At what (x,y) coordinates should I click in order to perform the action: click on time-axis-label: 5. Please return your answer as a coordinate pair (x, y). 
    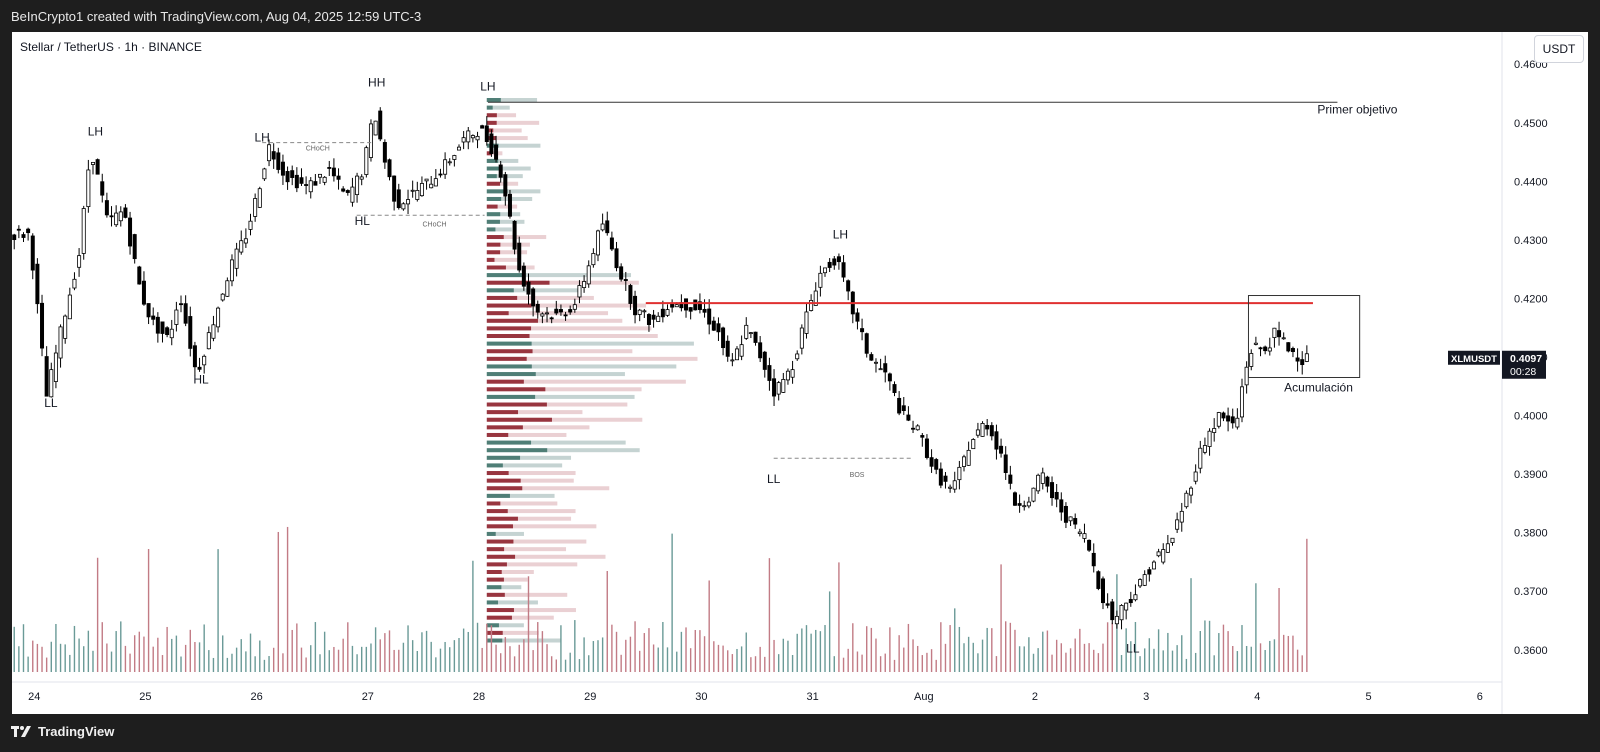
    Looking at the image, I should click on (1369, 697).